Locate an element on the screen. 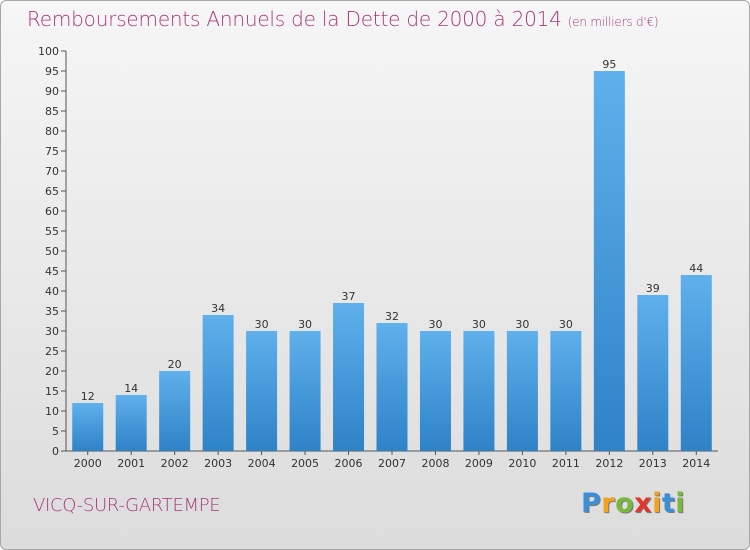  y-tick-label: 55 is located at coordinates (52, 231).